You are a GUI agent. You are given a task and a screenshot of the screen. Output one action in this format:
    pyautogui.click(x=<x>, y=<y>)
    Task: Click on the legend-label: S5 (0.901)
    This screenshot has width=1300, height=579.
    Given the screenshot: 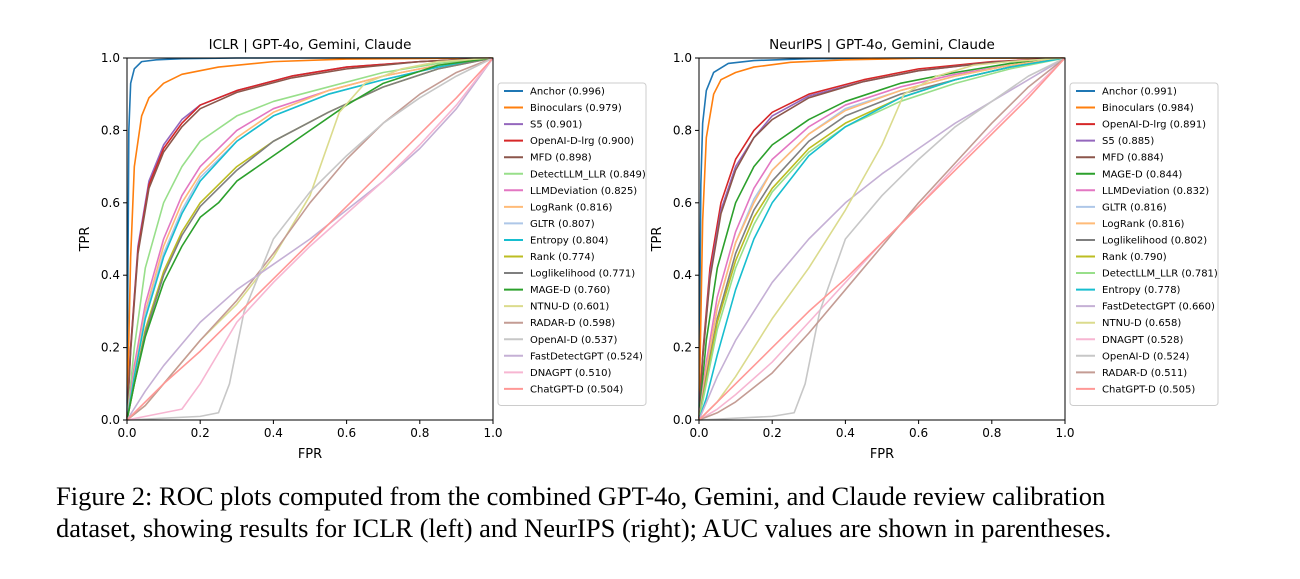 What is the action you would take?
    pyautogui.click(x=556, y=125)
    